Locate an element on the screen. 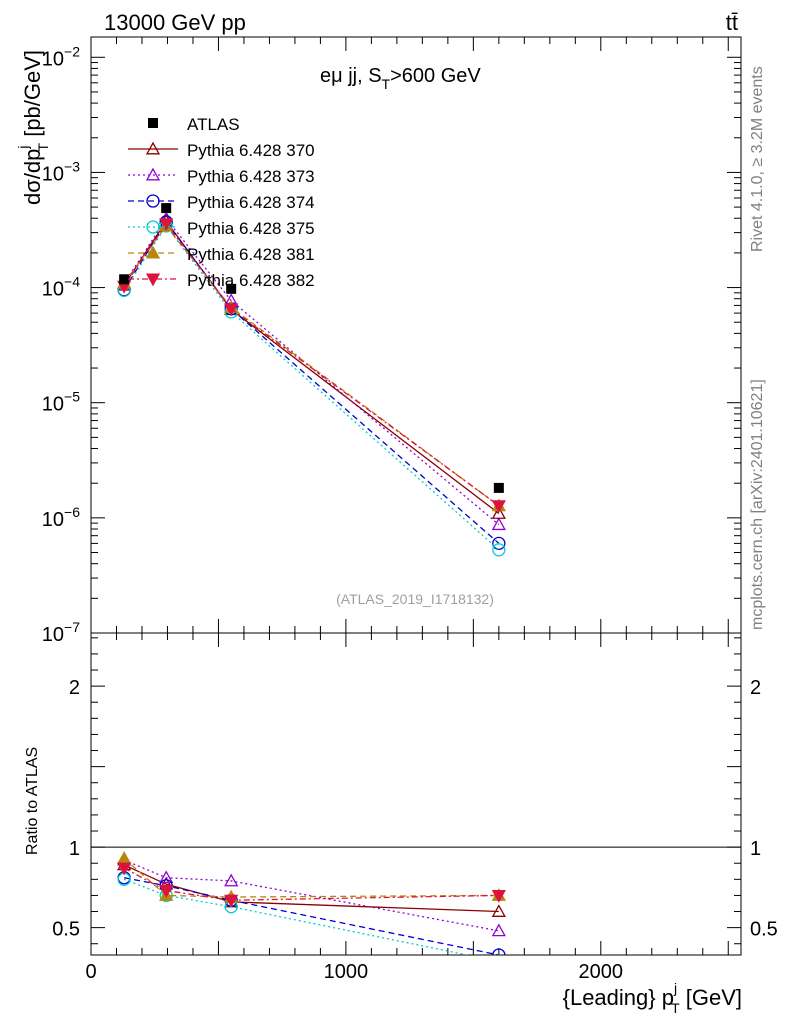  y-tick-label-top: 10⁻⁴ is located at coordinates (61, 287).